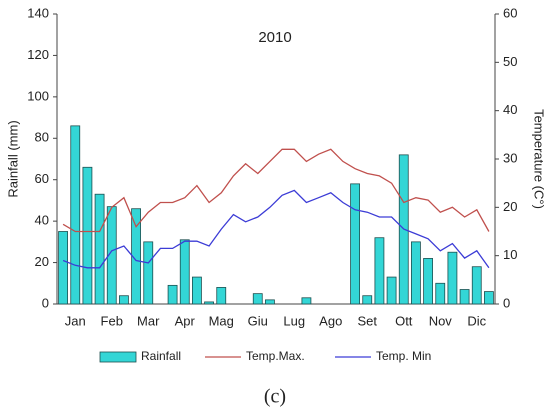  What do you see at coordinates (185, 320) in the screenshot?
I see `x-tick-label: Apr` at bounding box center [185, 320].